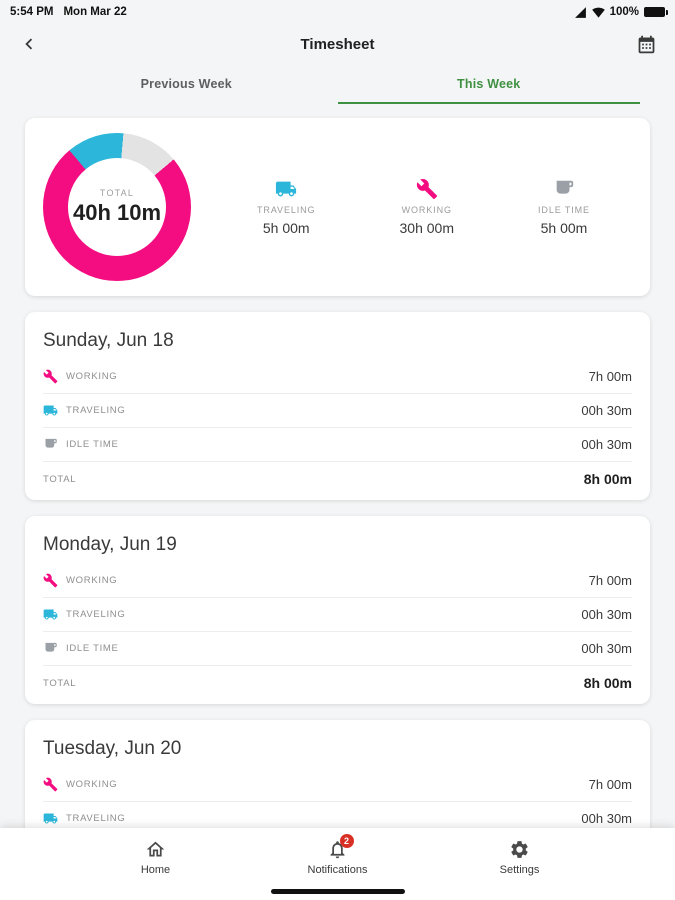 This screenshot has width=675, height=900. I want to click on page-title: Timesheet, so click(337, 44).